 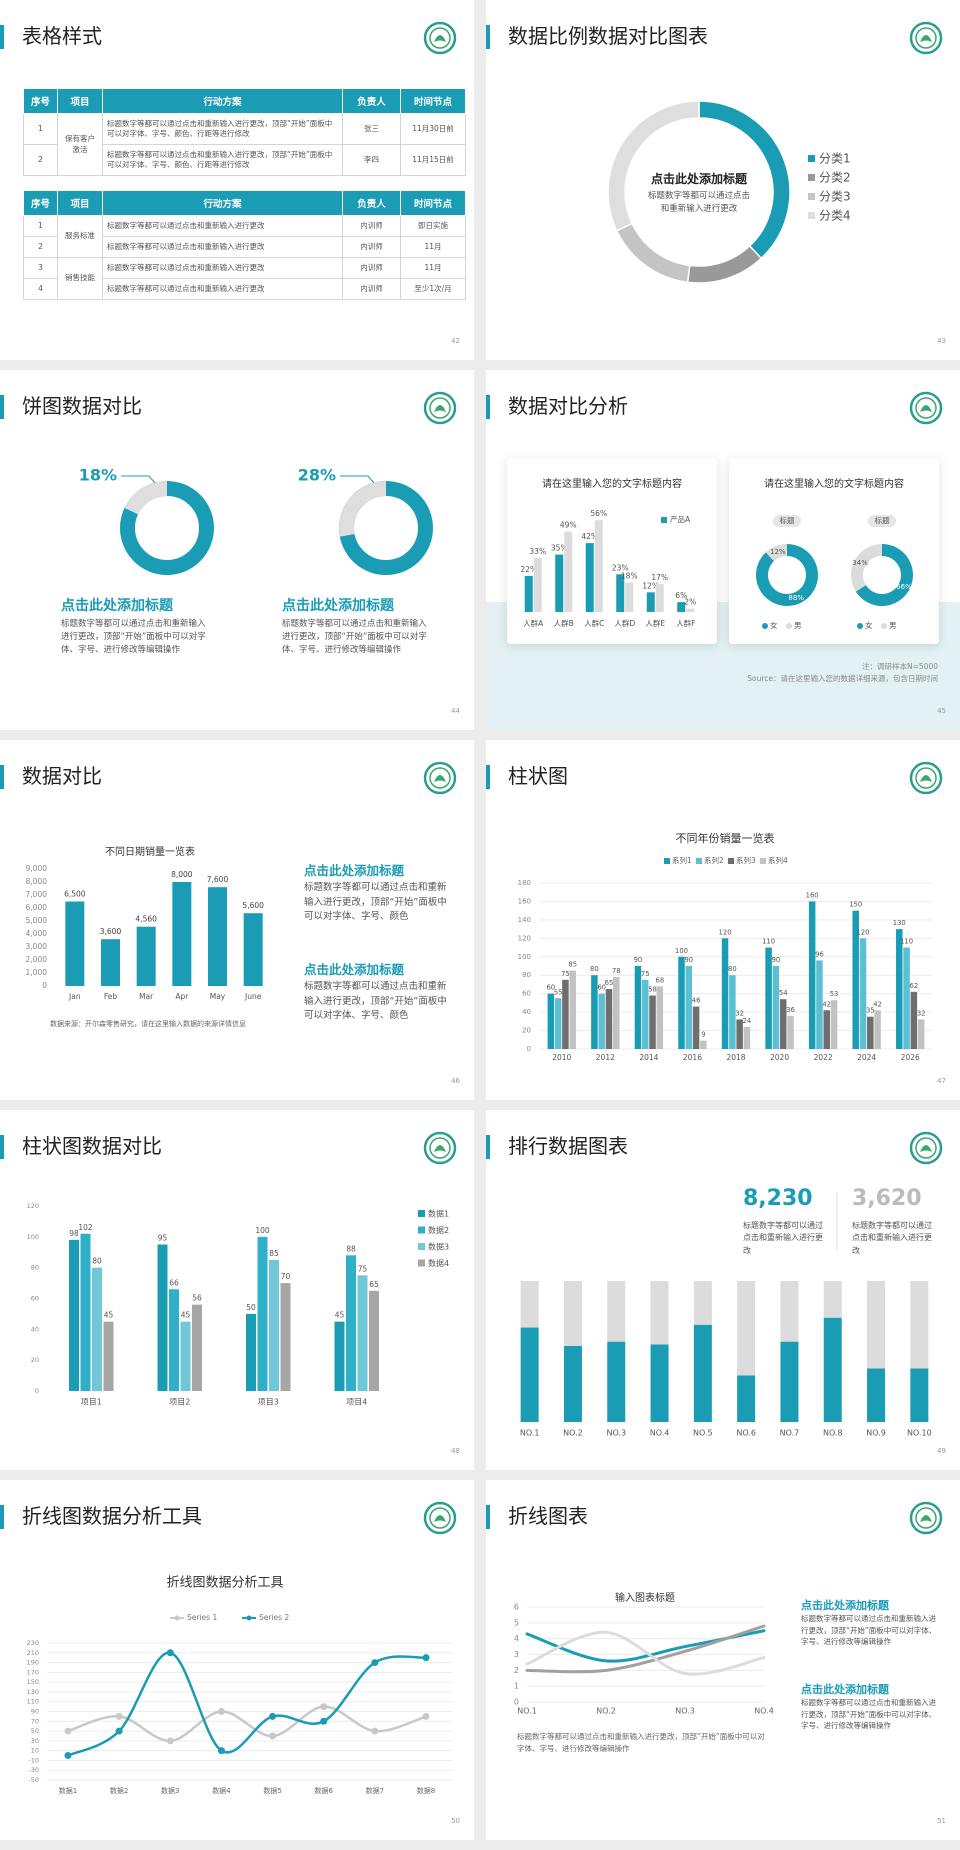 I want to click on x-tick-label: 2026, so click(x=910, y=1057).